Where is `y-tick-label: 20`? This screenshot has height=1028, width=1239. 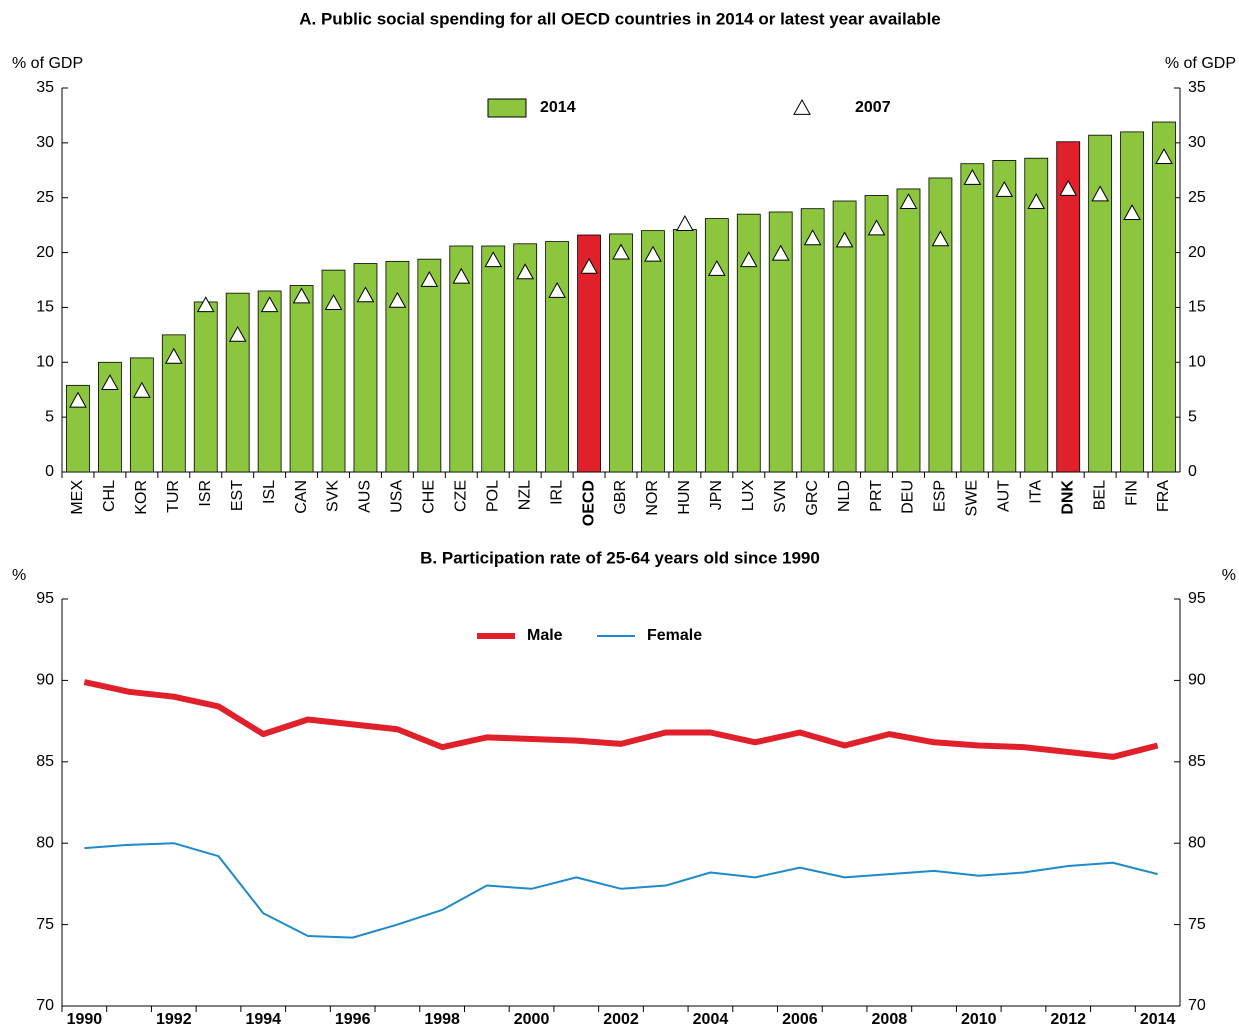 y-tick-label: 20 is located at coordinates (45, 252).